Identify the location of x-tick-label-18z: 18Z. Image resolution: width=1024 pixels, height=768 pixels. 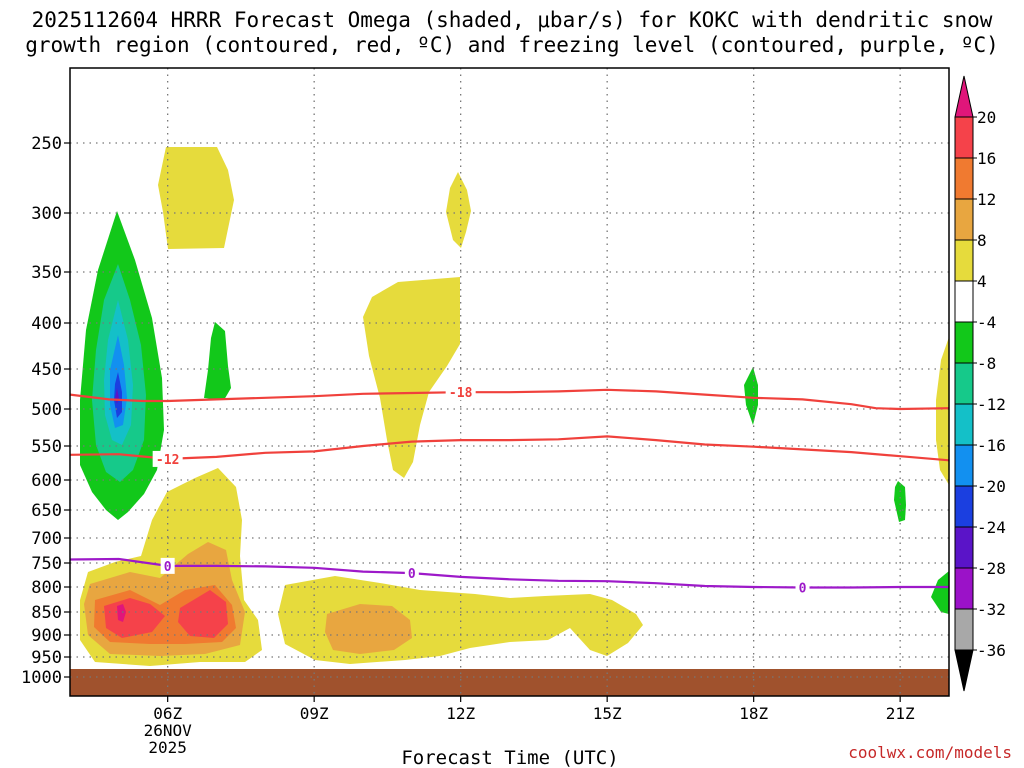
(753, 713).